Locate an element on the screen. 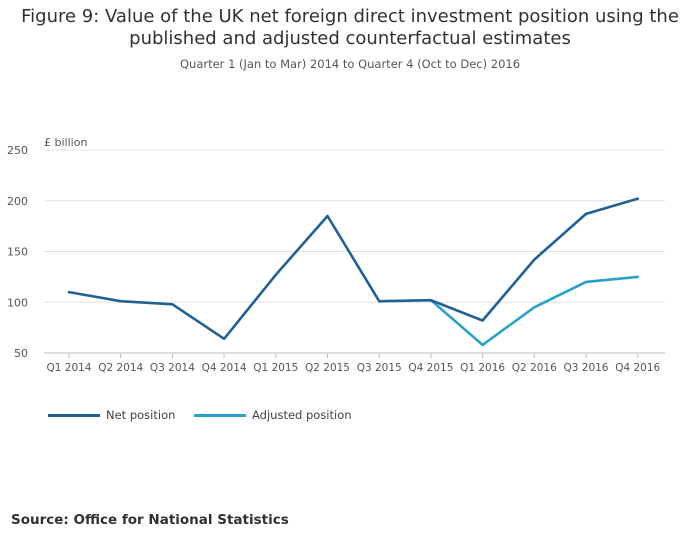  legend-item-adjusted: Adjusted position is located at coordinates (273, 415).